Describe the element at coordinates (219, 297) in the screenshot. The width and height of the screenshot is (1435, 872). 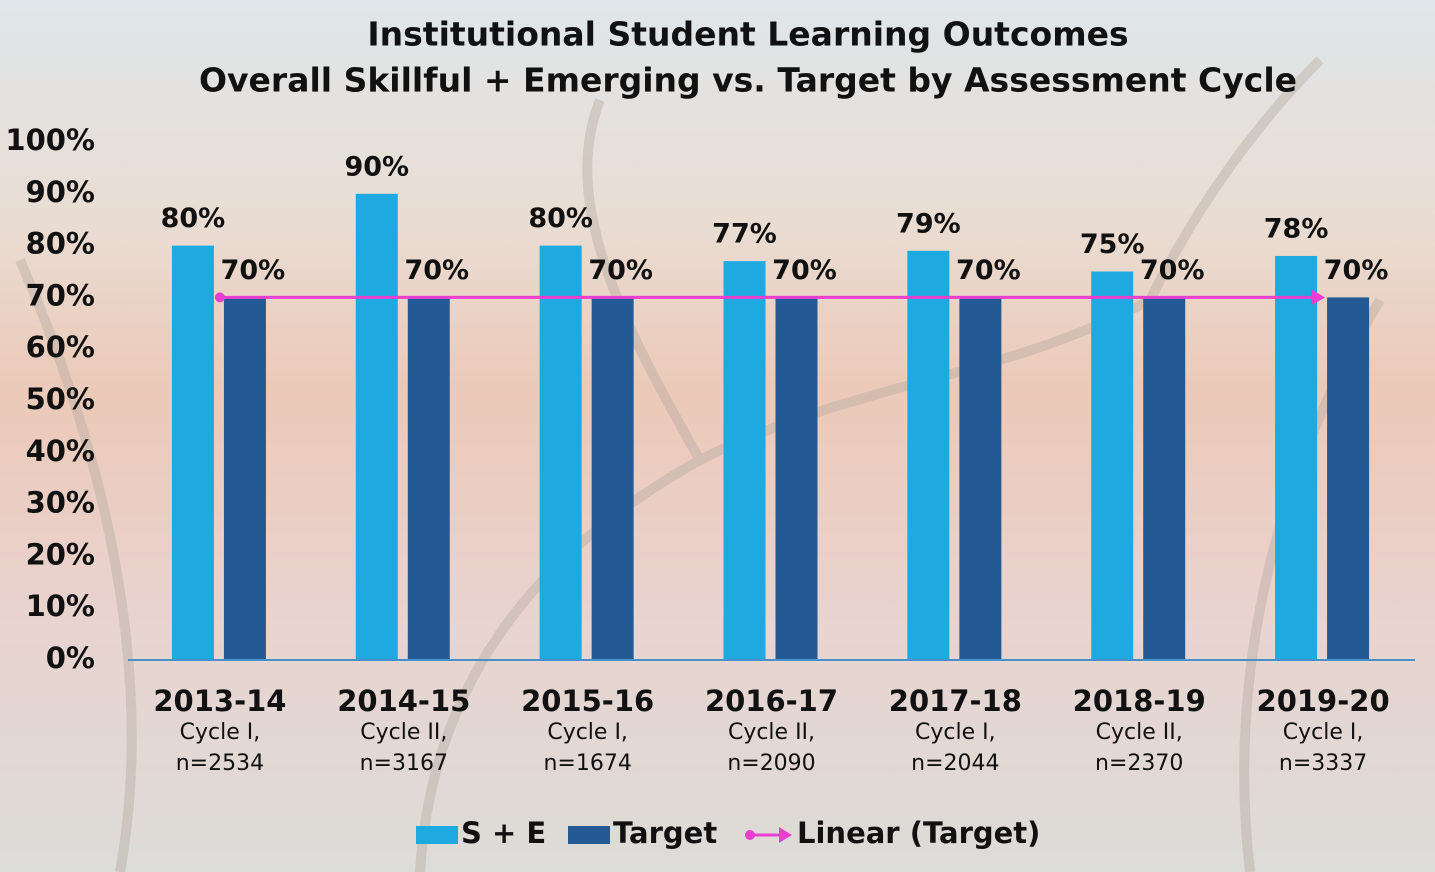
I see `trendline-start` at that location.